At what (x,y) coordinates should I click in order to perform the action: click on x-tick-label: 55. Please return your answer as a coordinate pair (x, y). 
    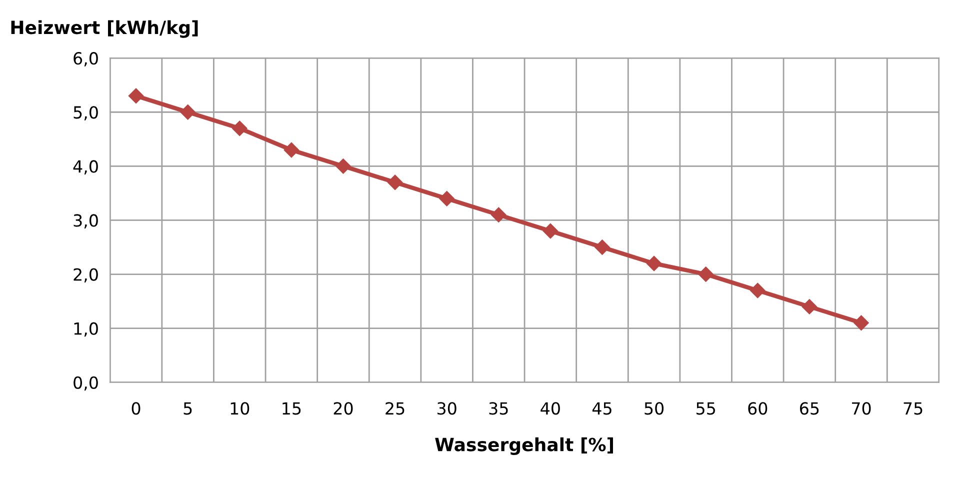
    Looking at the image, I should click on (705, 408).